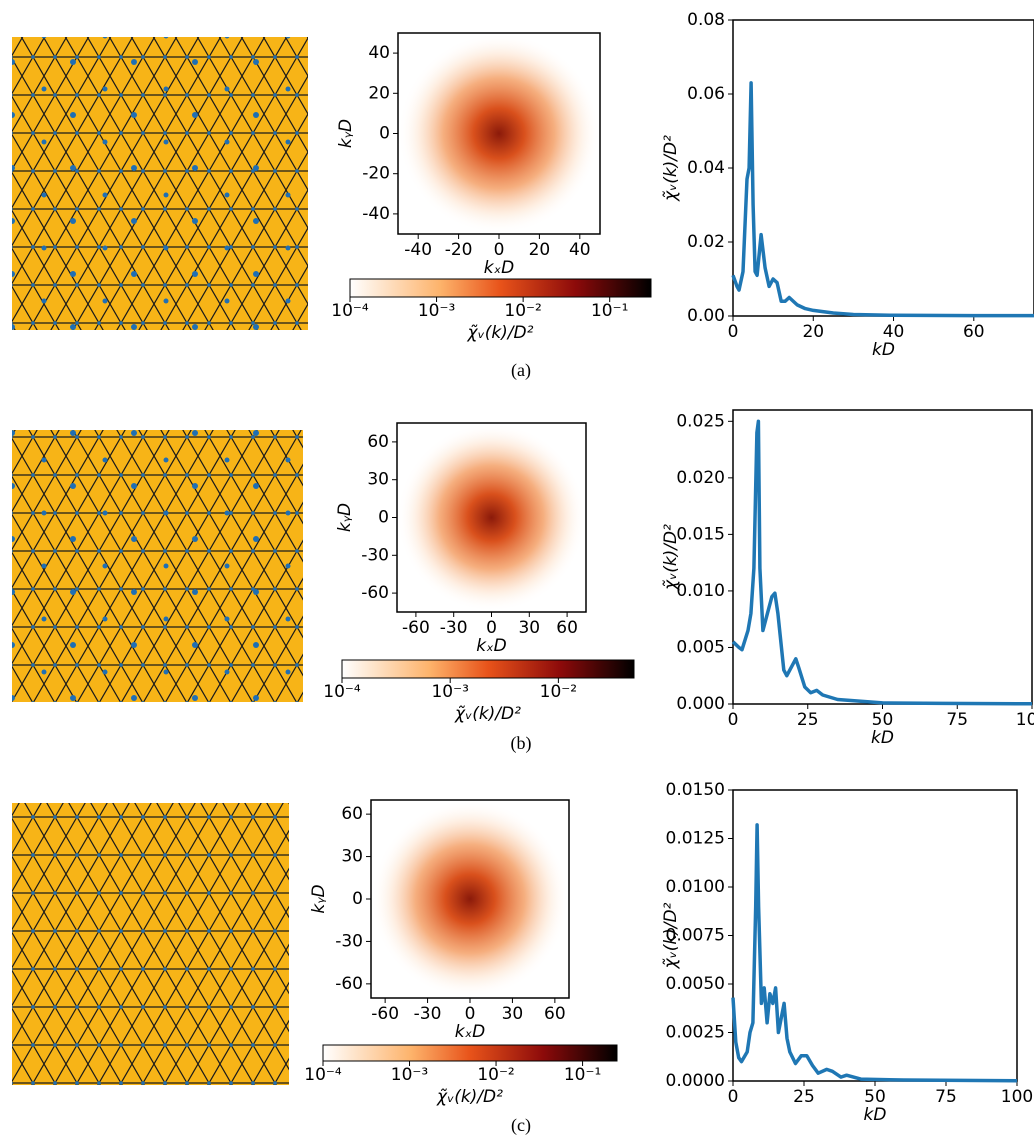  I want to click on x-tick-label: -40, so click(418, 250).